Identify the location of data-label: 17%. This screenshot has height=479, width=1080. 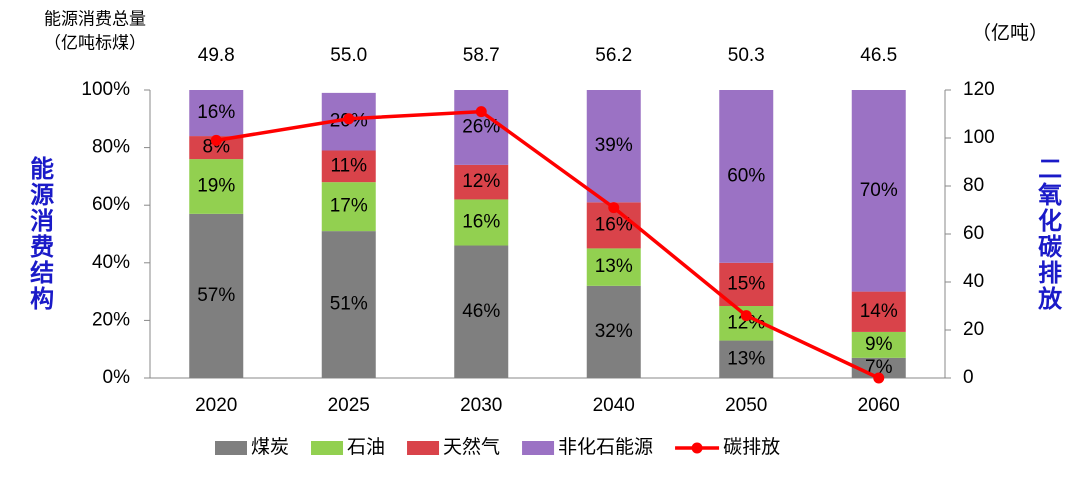
(349, 206).